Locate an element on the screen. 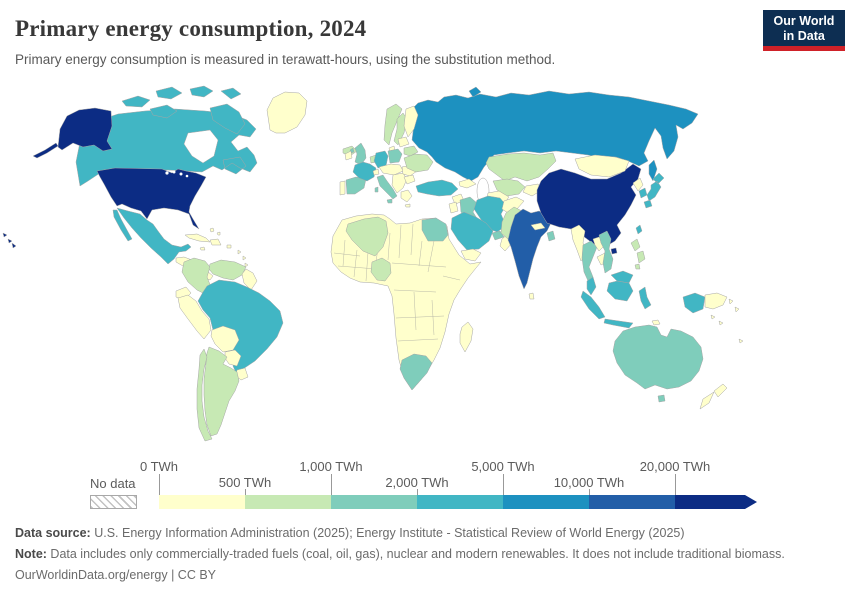 Image resolution: width=850 pixels, height=600 pixels. owid-logo-line2: in Data is located at coordinates (804, 36).